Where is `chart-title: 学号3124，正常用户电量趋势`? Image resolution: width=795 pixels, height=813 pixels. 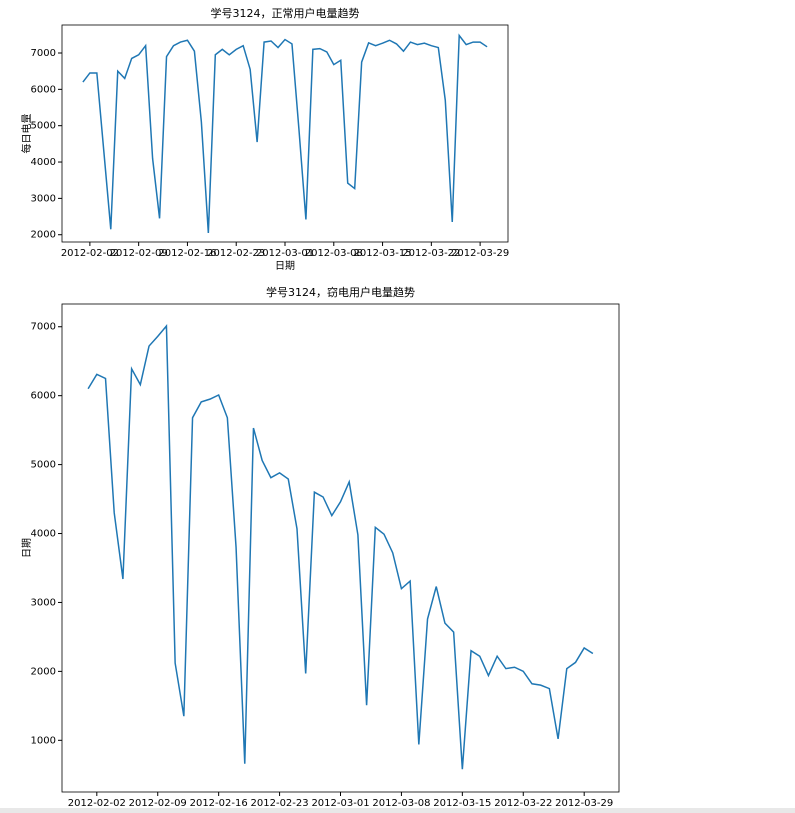 chart-title: 学号3124，正常用户电量趋势 is located at coordinates (285, 13).